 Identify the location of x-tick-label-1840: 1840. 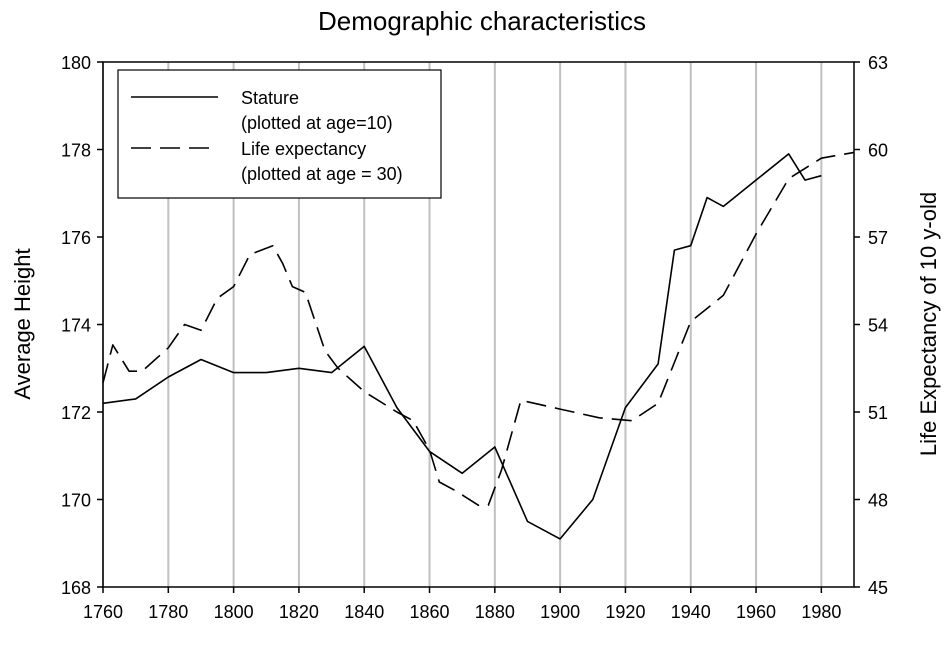
(364, 612).